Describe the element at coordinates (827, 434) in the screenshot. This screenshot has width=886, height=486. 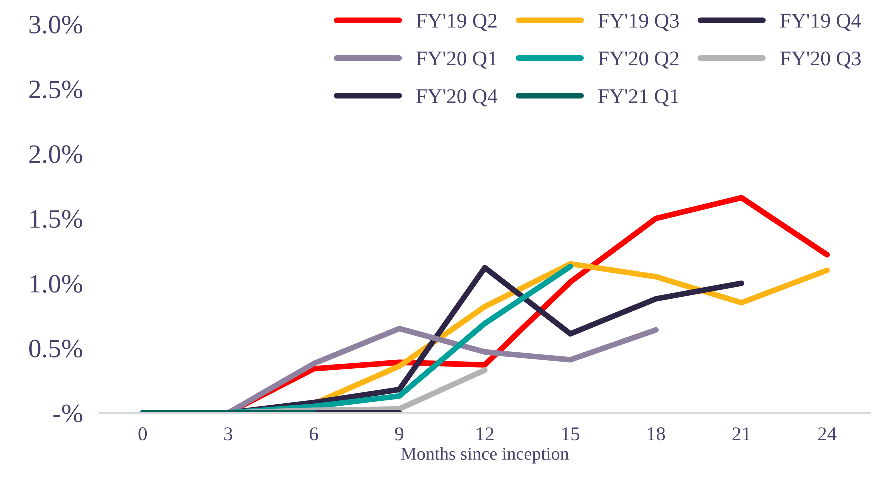
I see `x-tick-label: 24` at that location.